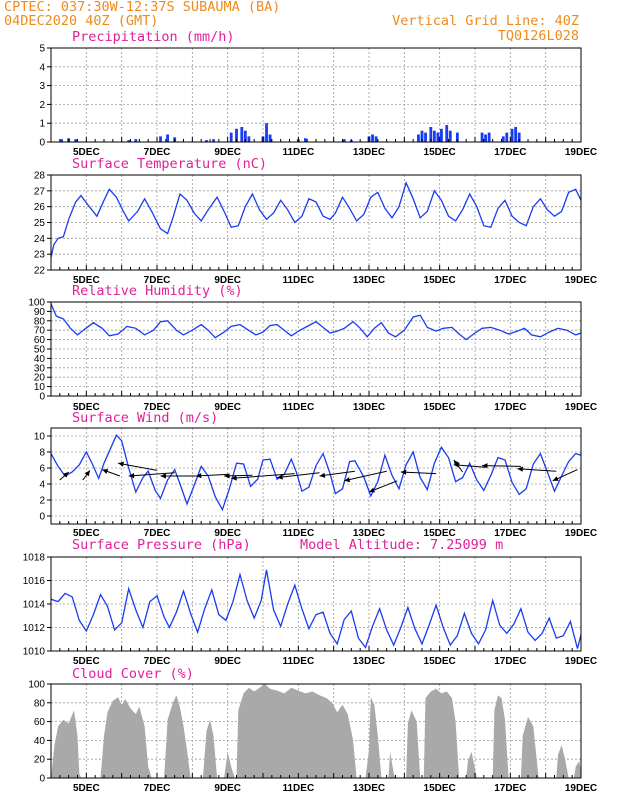  What do you see at coordinates (42, 453) in the screenshot?
I see `wind-ytick-label: 8` at bounding box center [42, 453].